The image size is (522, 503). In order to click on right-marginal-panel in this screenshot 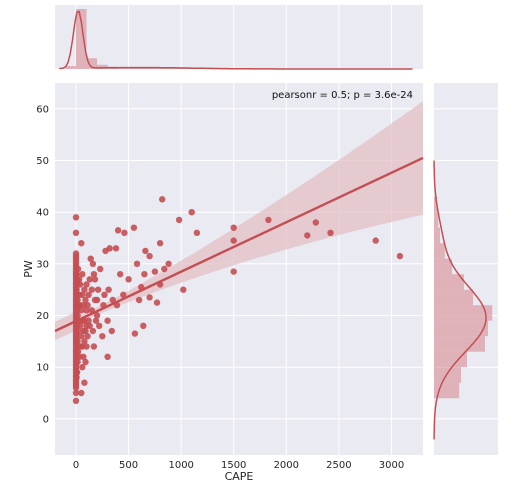, I will do `click(465, 269)`.